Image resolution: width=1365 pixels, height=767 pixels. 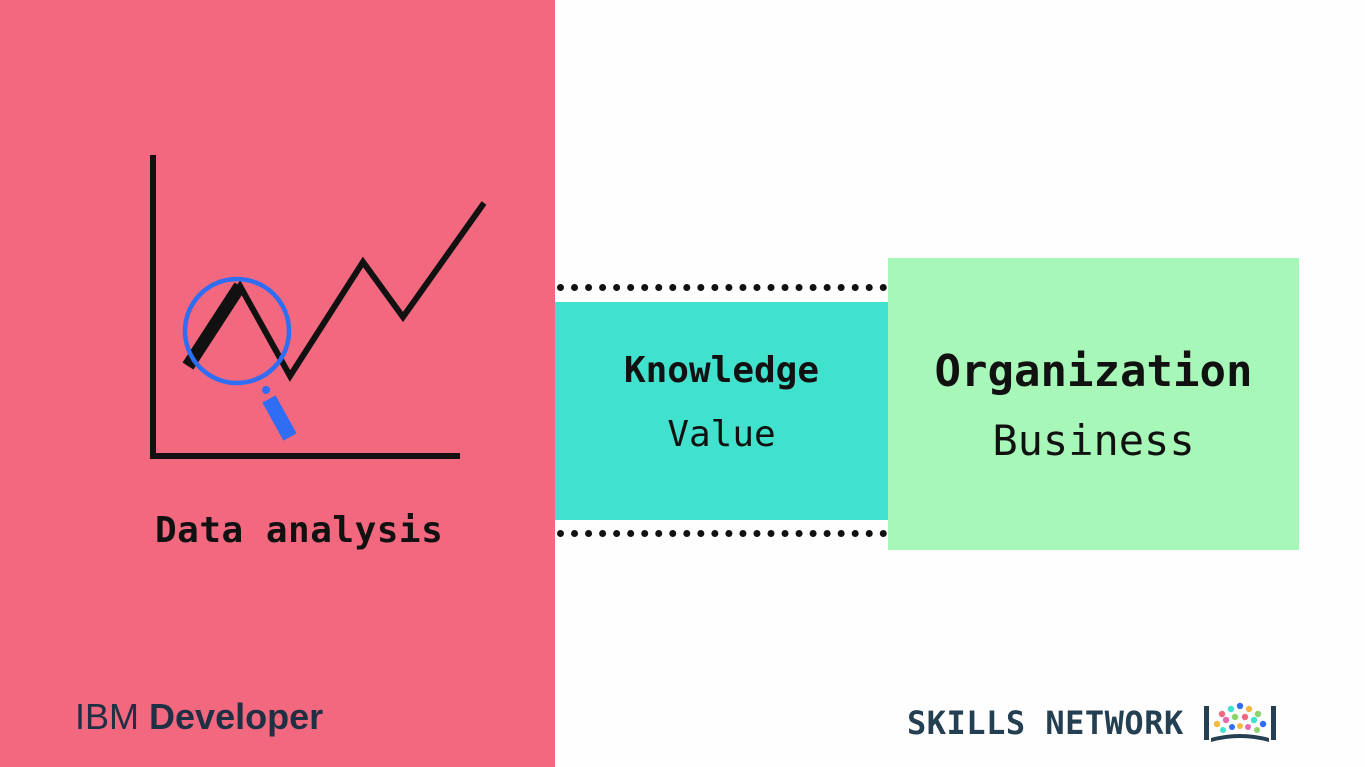 I want to click on ibm-logo-text: IBM, so click(x=107, y=716).